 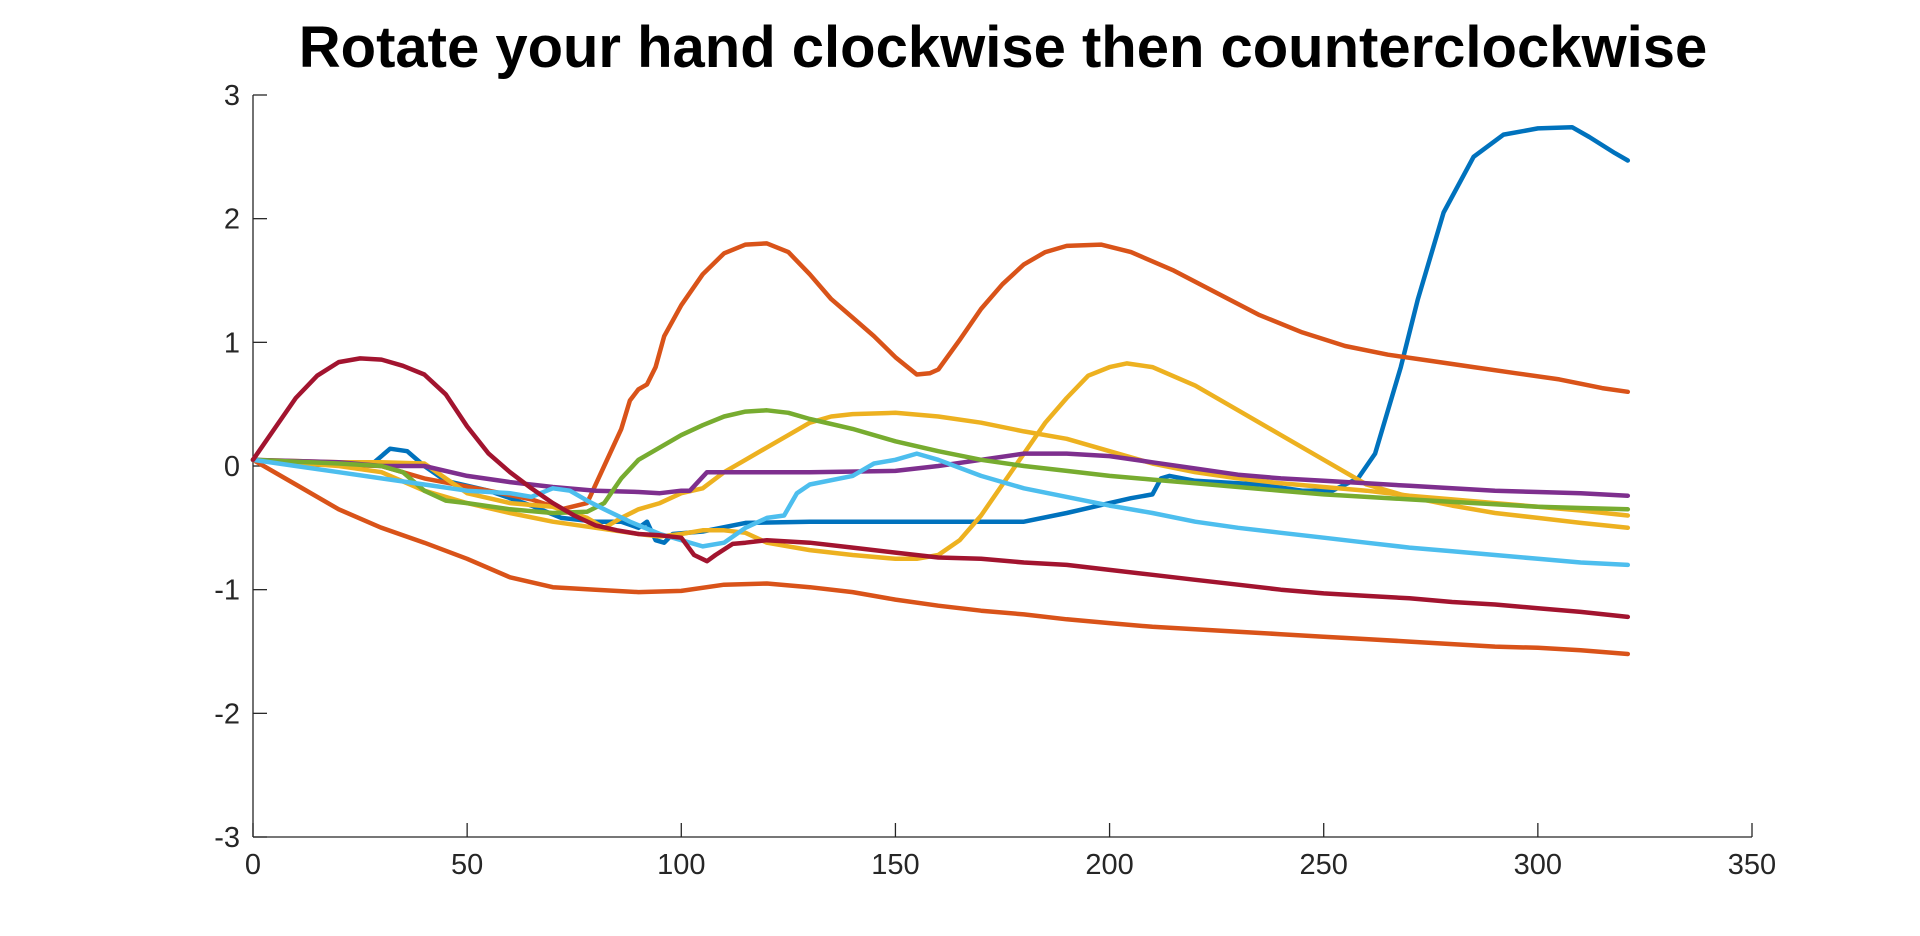 I want to click on y-tick-label: -3, so click(x=227, y=838).